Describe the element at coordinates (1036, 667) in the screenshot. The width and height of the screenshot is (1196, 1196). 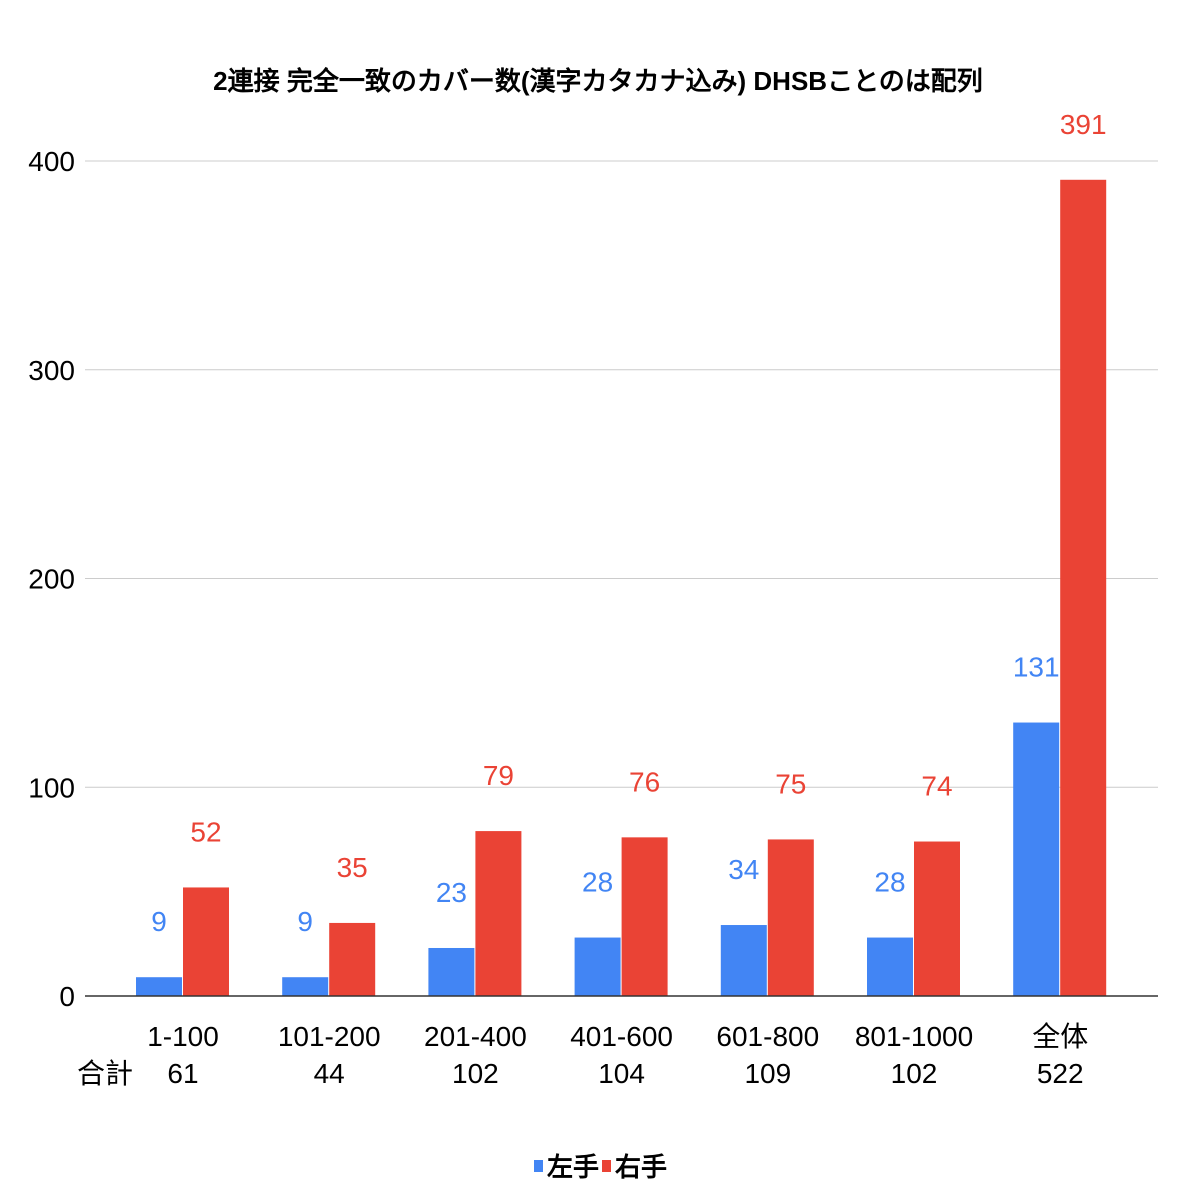
I see `data-label: 131` at that location.